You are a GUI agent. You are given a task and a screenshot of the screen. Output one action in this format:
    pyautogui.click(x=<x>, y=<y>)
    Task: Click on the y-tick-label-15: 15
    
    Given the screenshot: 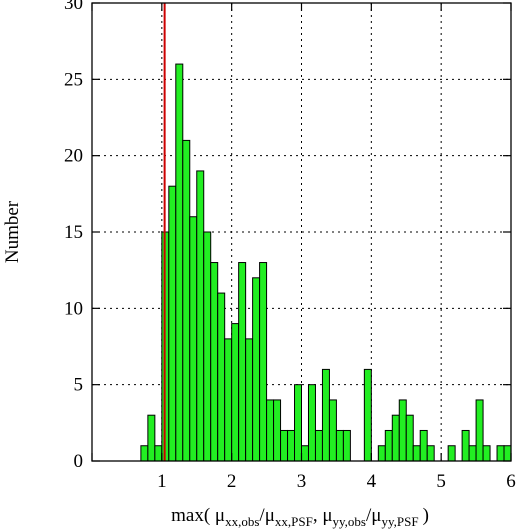 What is the action you would take?
    pyautogui.click(x=73, y=232)
    